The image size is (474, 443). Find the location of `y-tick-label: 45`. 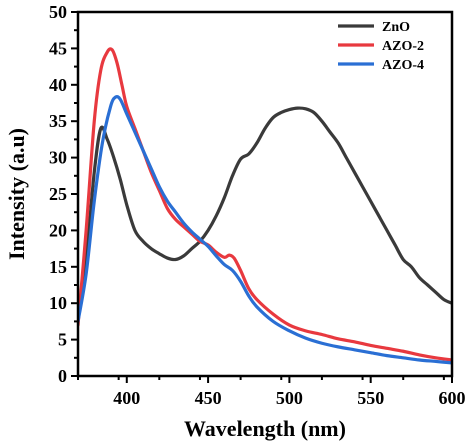

y-tick-label: 45 is located at coordinates (58, 48).